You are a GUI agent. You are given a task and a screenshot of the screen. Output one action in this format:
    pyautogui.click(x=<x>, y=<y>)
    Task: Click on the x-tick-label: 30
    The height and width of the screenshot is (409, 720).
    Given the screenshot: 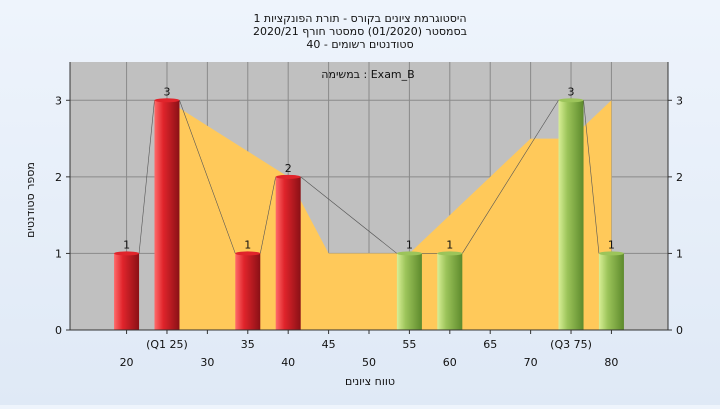 What is the action you would take?
    pyautogui.click(x=207, y=362)
    